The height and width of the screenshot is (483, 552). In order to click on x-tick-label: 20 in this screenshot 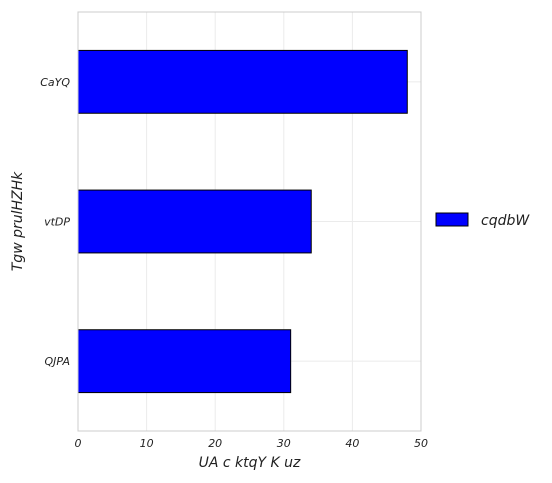, I will do `click(215, 443)`.